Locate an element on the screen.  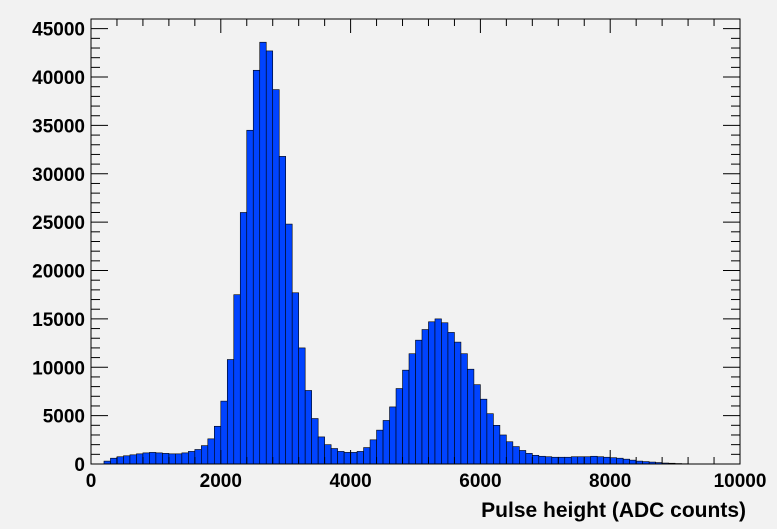
y-tick-label: 20000 is located at coordinates (58, 272).